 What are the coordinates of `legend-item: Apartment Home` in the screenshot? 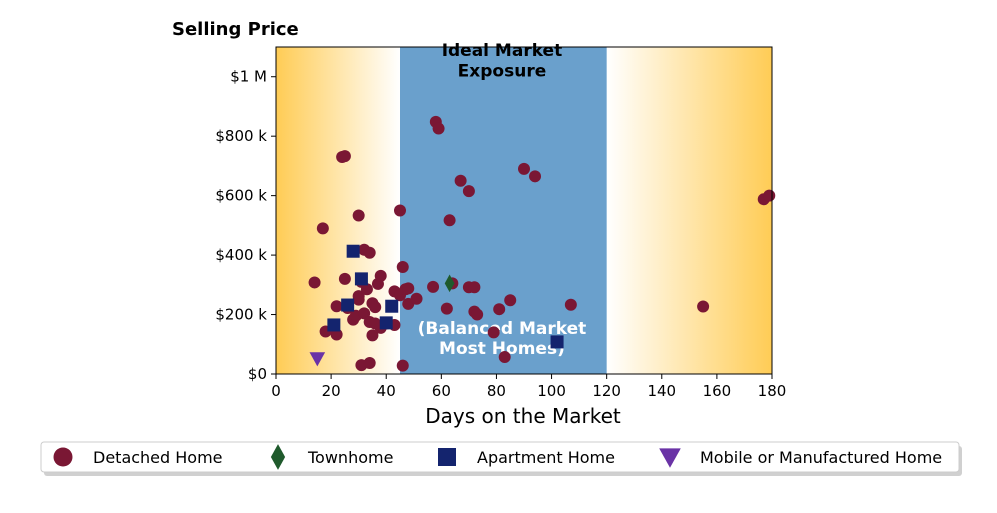 It's located at (526, 457).